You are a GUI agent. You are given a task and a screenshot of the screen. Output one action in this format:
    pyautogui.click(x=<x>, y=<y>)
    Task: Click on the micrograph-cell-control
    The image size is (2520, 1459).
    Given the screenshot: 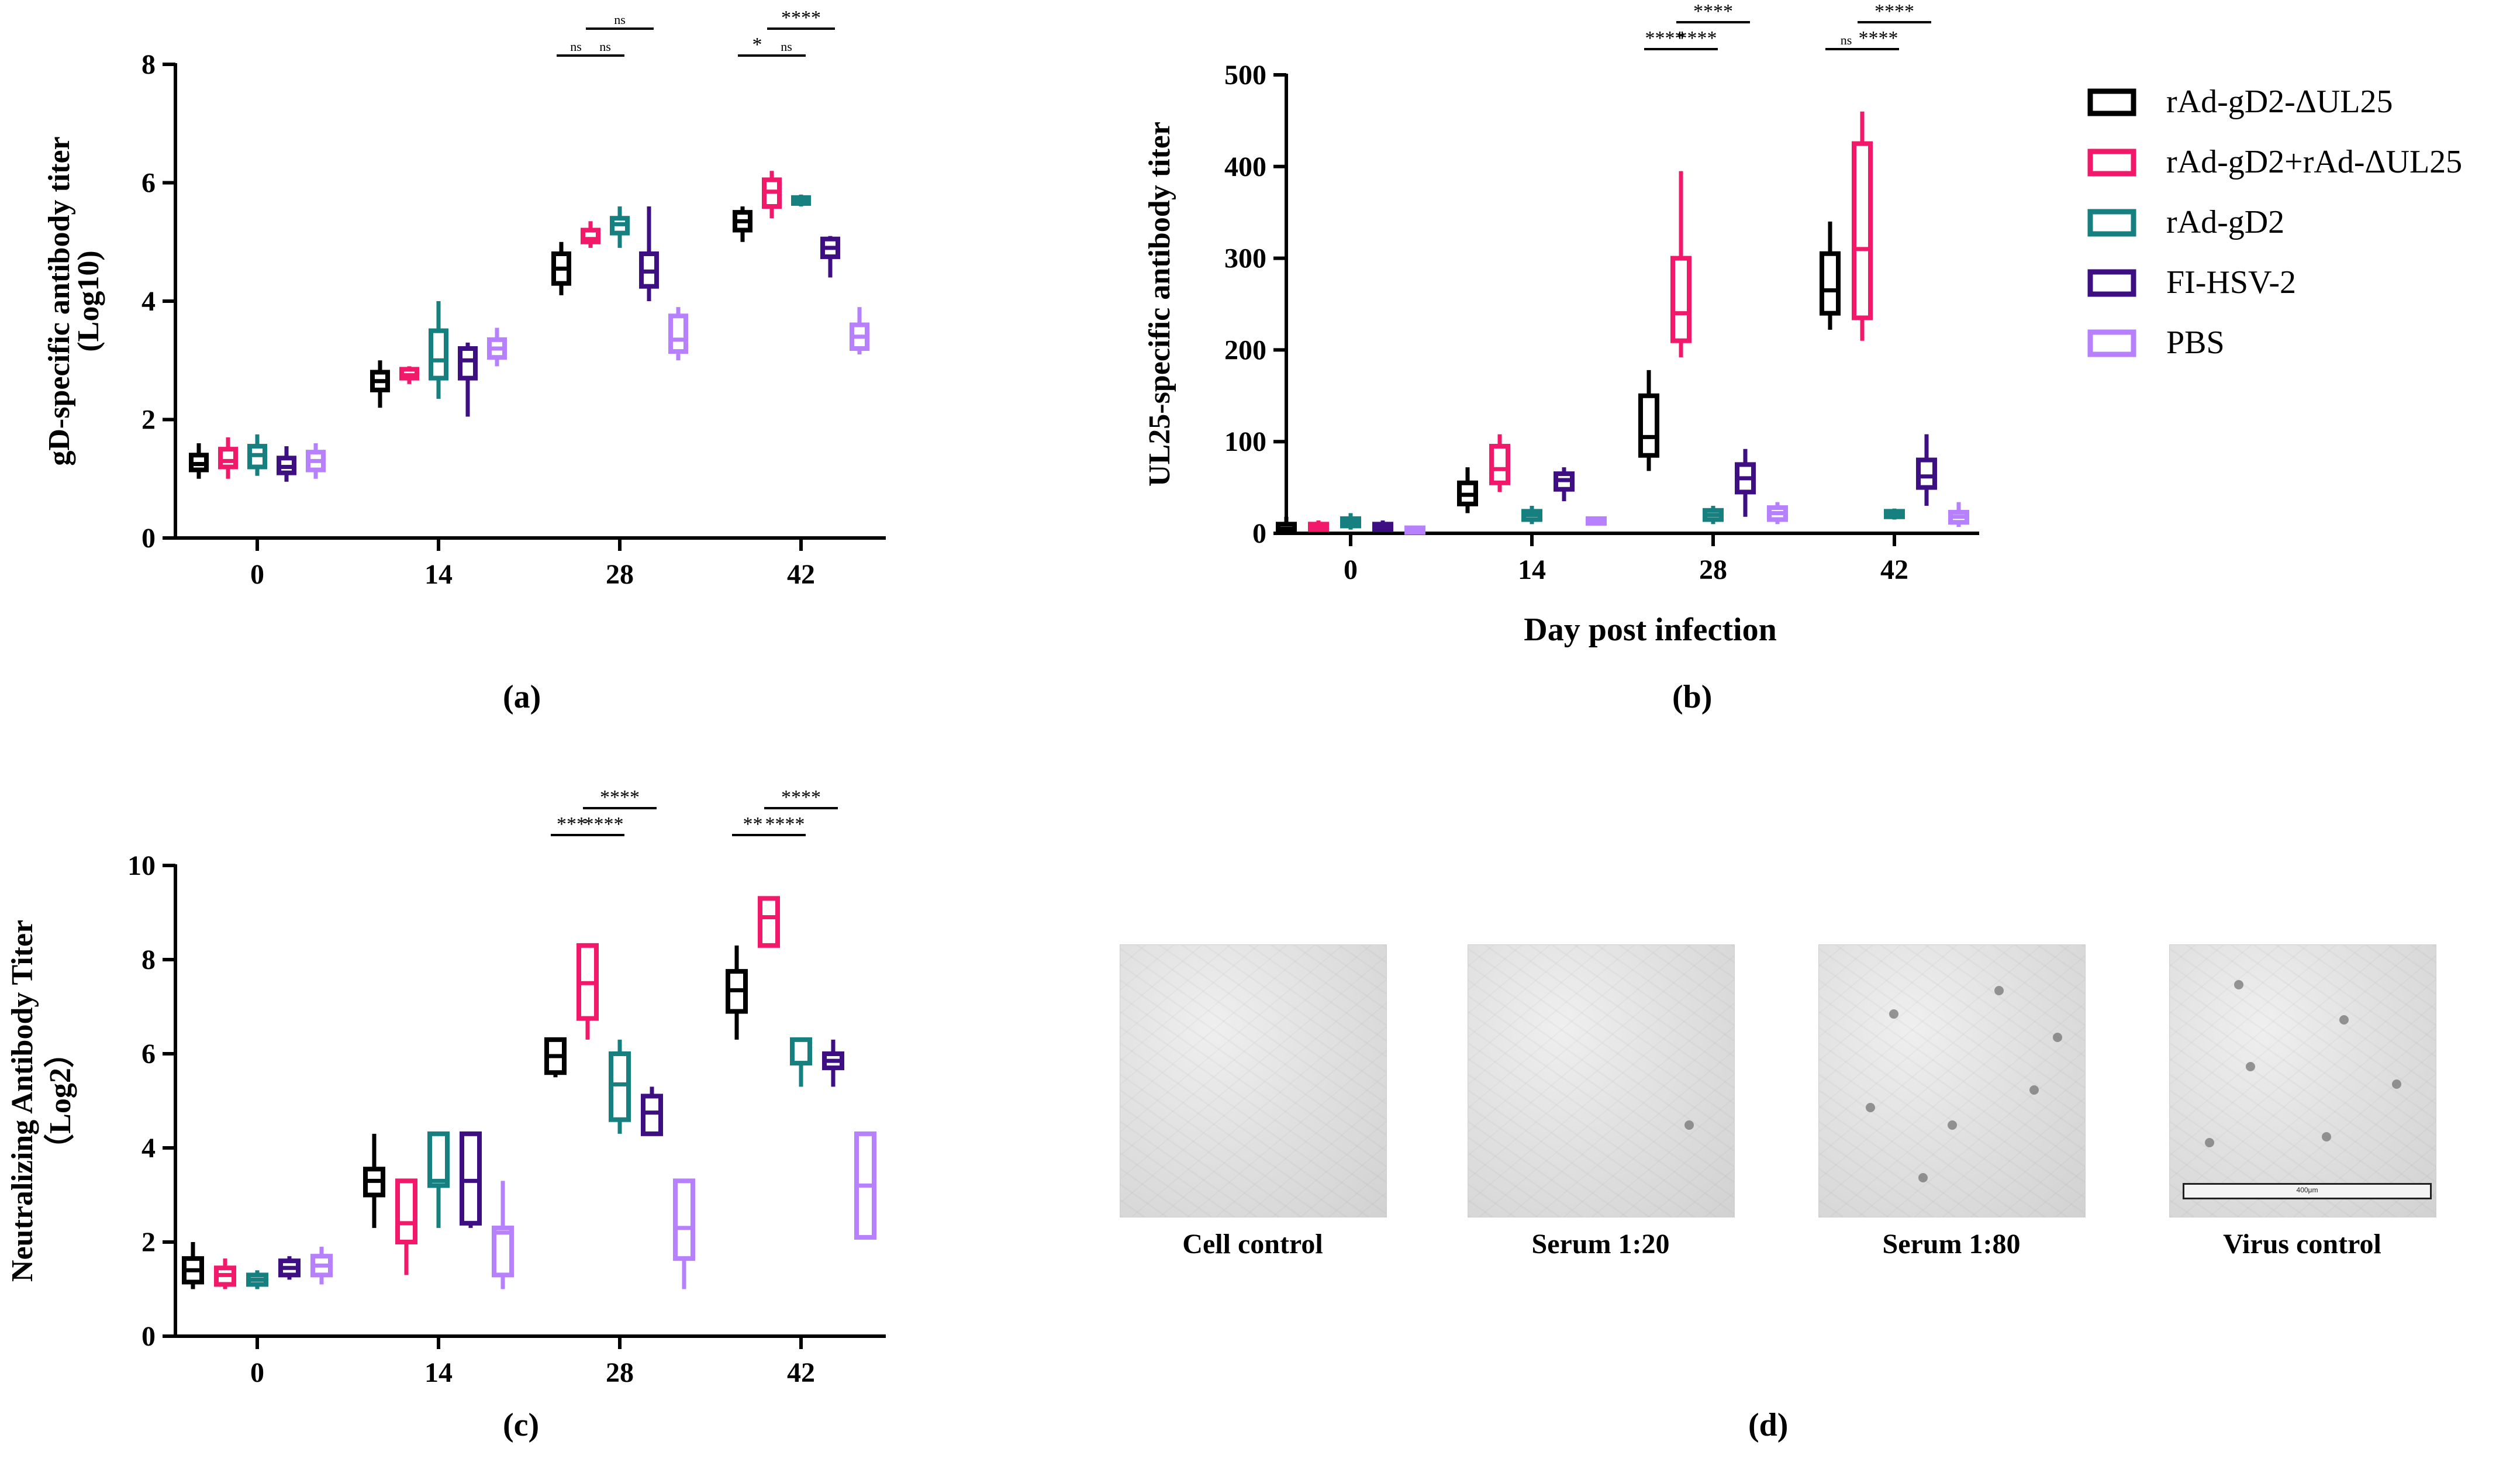 What is the action you would take?
    pyautogui.click(x=1253, y=1080)
    